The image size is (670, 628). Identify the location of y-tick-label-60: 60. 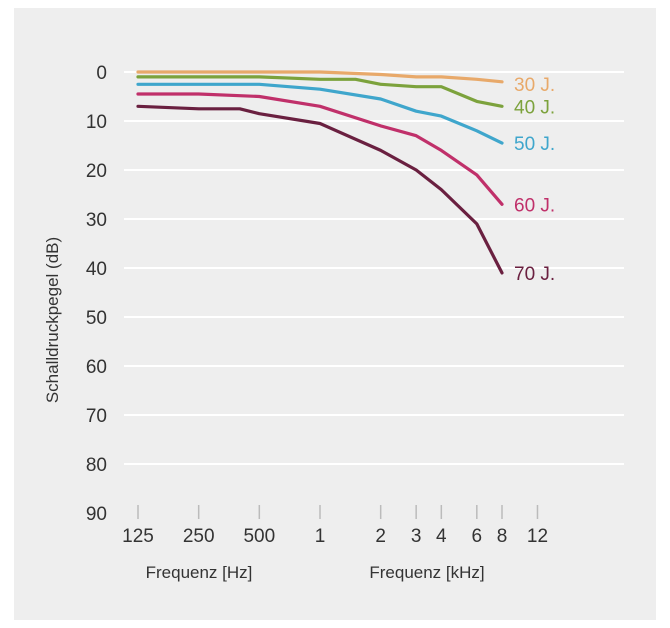
(96, 367).